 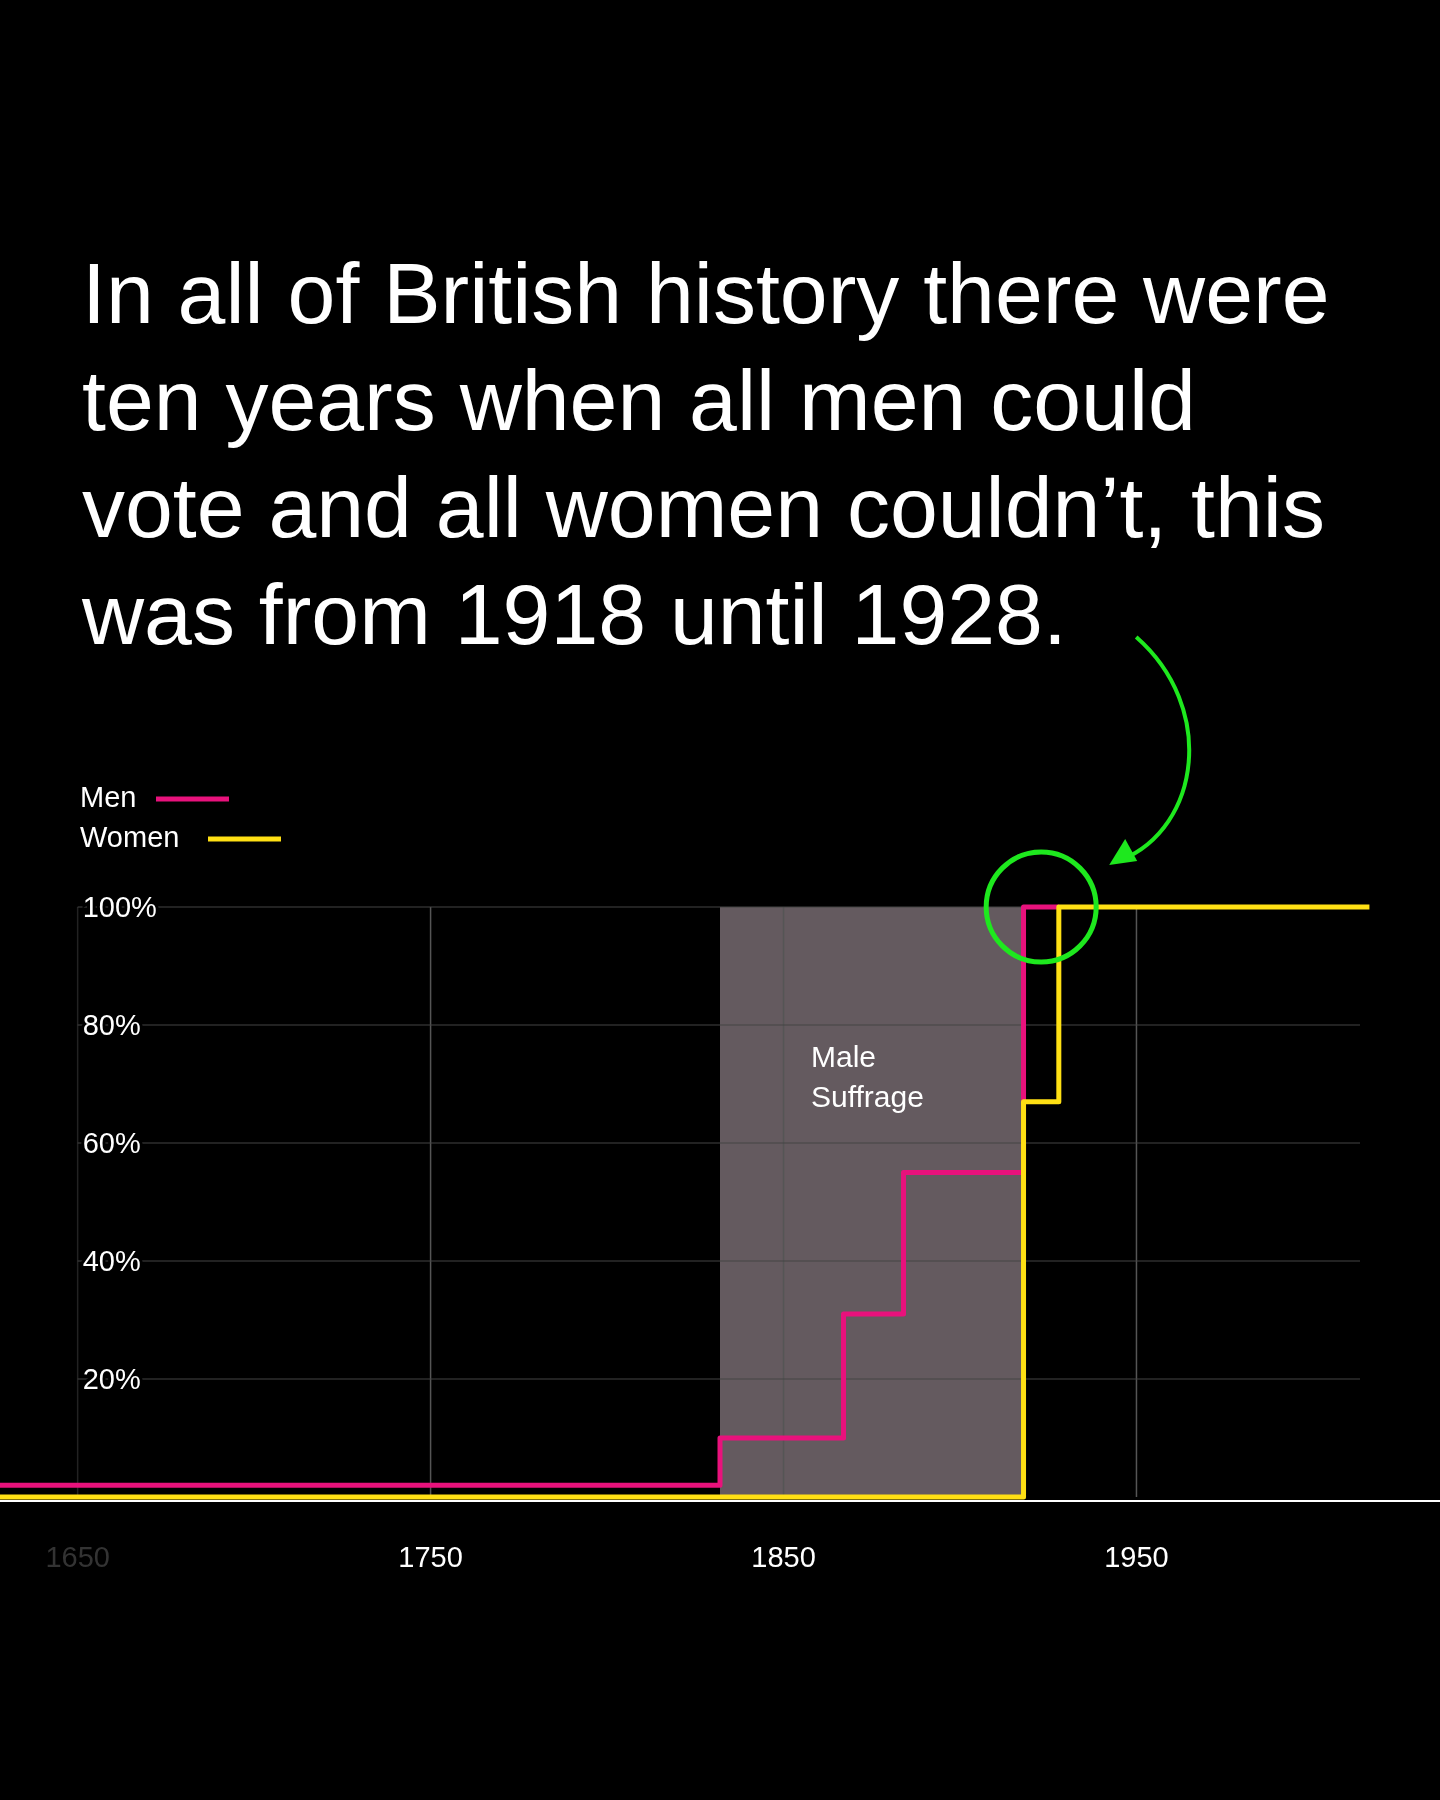 What do you see at coordinates (111, 1261) in the screenshot?
I see `y-tick-label: 40%` at bounding box center [111, 1261].